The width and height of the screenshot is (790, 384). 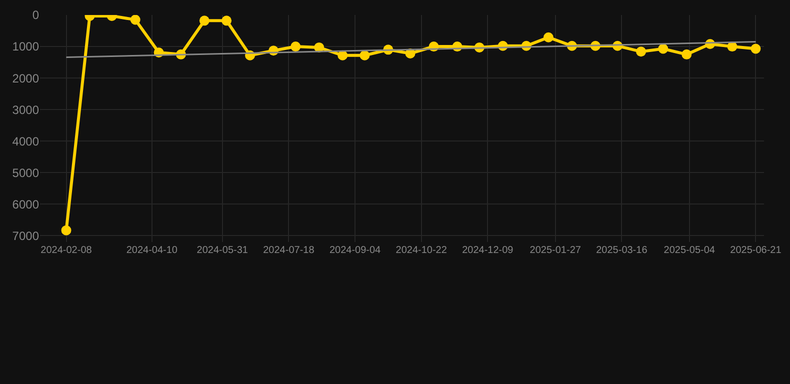 I want to click on y-tick-label: 0, so click(x=36, y=15).